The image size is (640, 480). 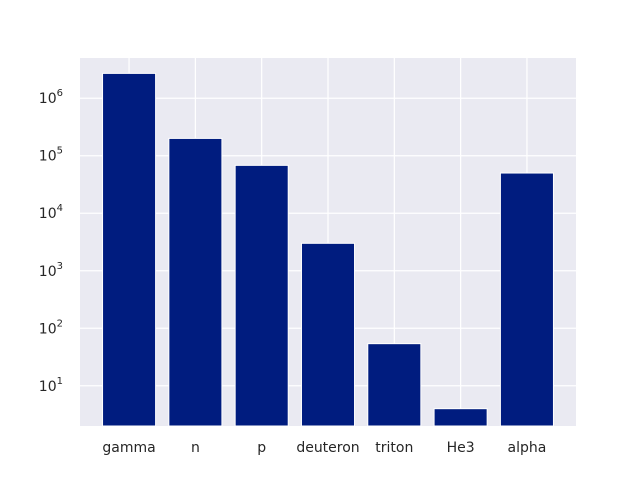 I want to click on y-tick-exponent: 4, so click(x=60, y=208).